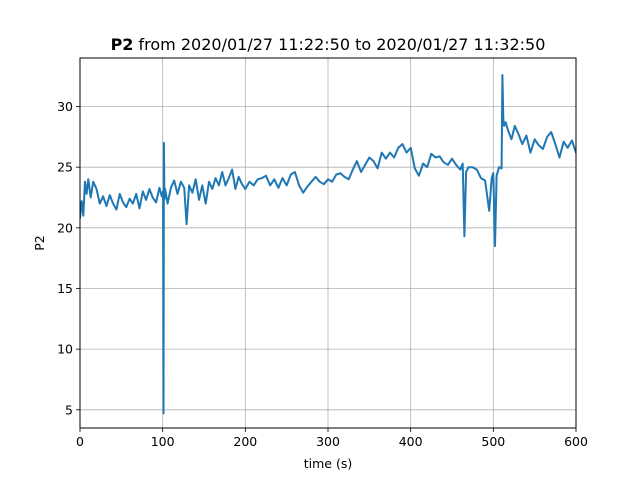 The width and height of the screenshot is (640, 480). I want to click on y-tick-label: 25, so click(65, 167).